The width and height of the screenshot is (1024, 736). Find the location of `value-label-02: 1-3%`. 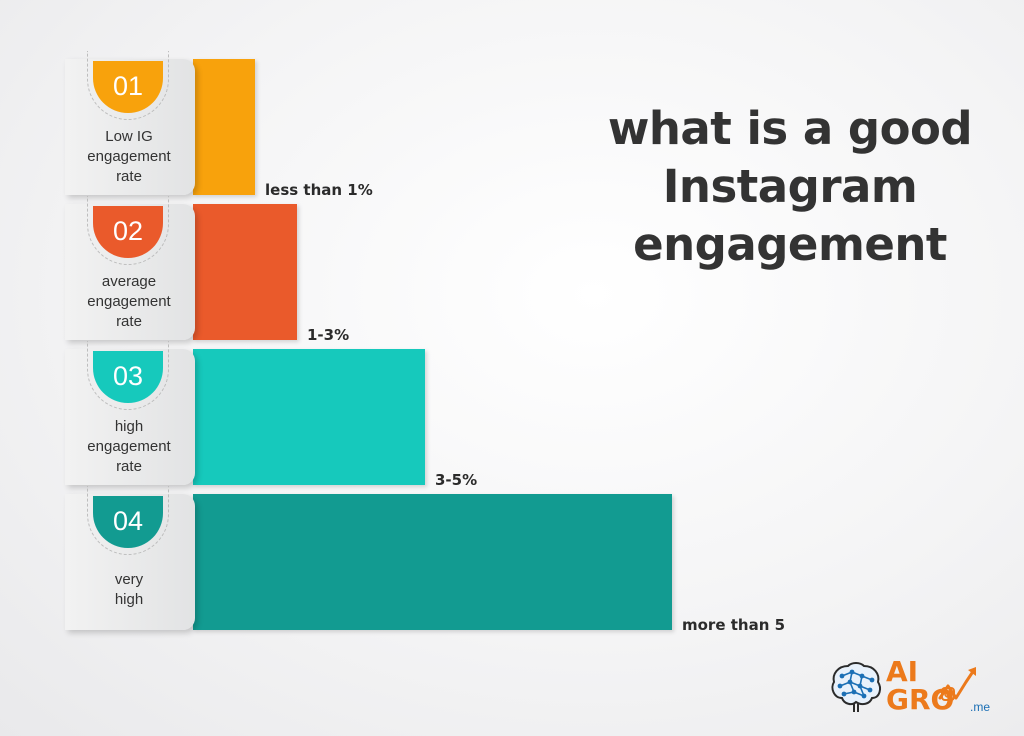

value-label-02: 1-3% is located at coordinates (328, 335).